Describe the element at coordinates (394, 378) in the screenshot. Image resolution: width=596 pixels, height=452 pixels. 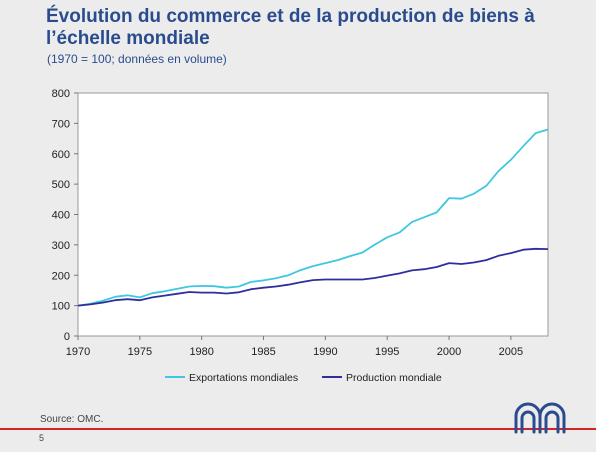
I see `legend-label-2: Production mondiale` at that location.